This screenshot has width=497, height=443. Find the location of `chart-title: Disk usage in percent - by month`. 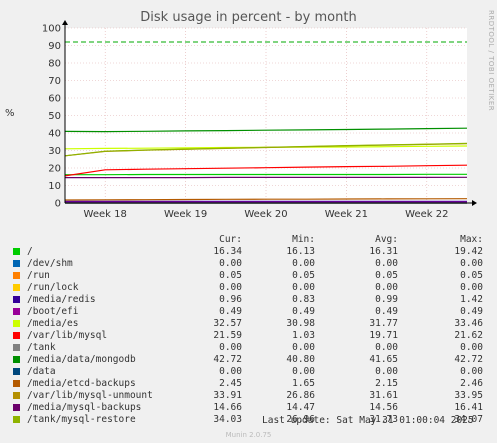

chart-title: Disk usage in percent - by month is located at coordinates (248, 17).